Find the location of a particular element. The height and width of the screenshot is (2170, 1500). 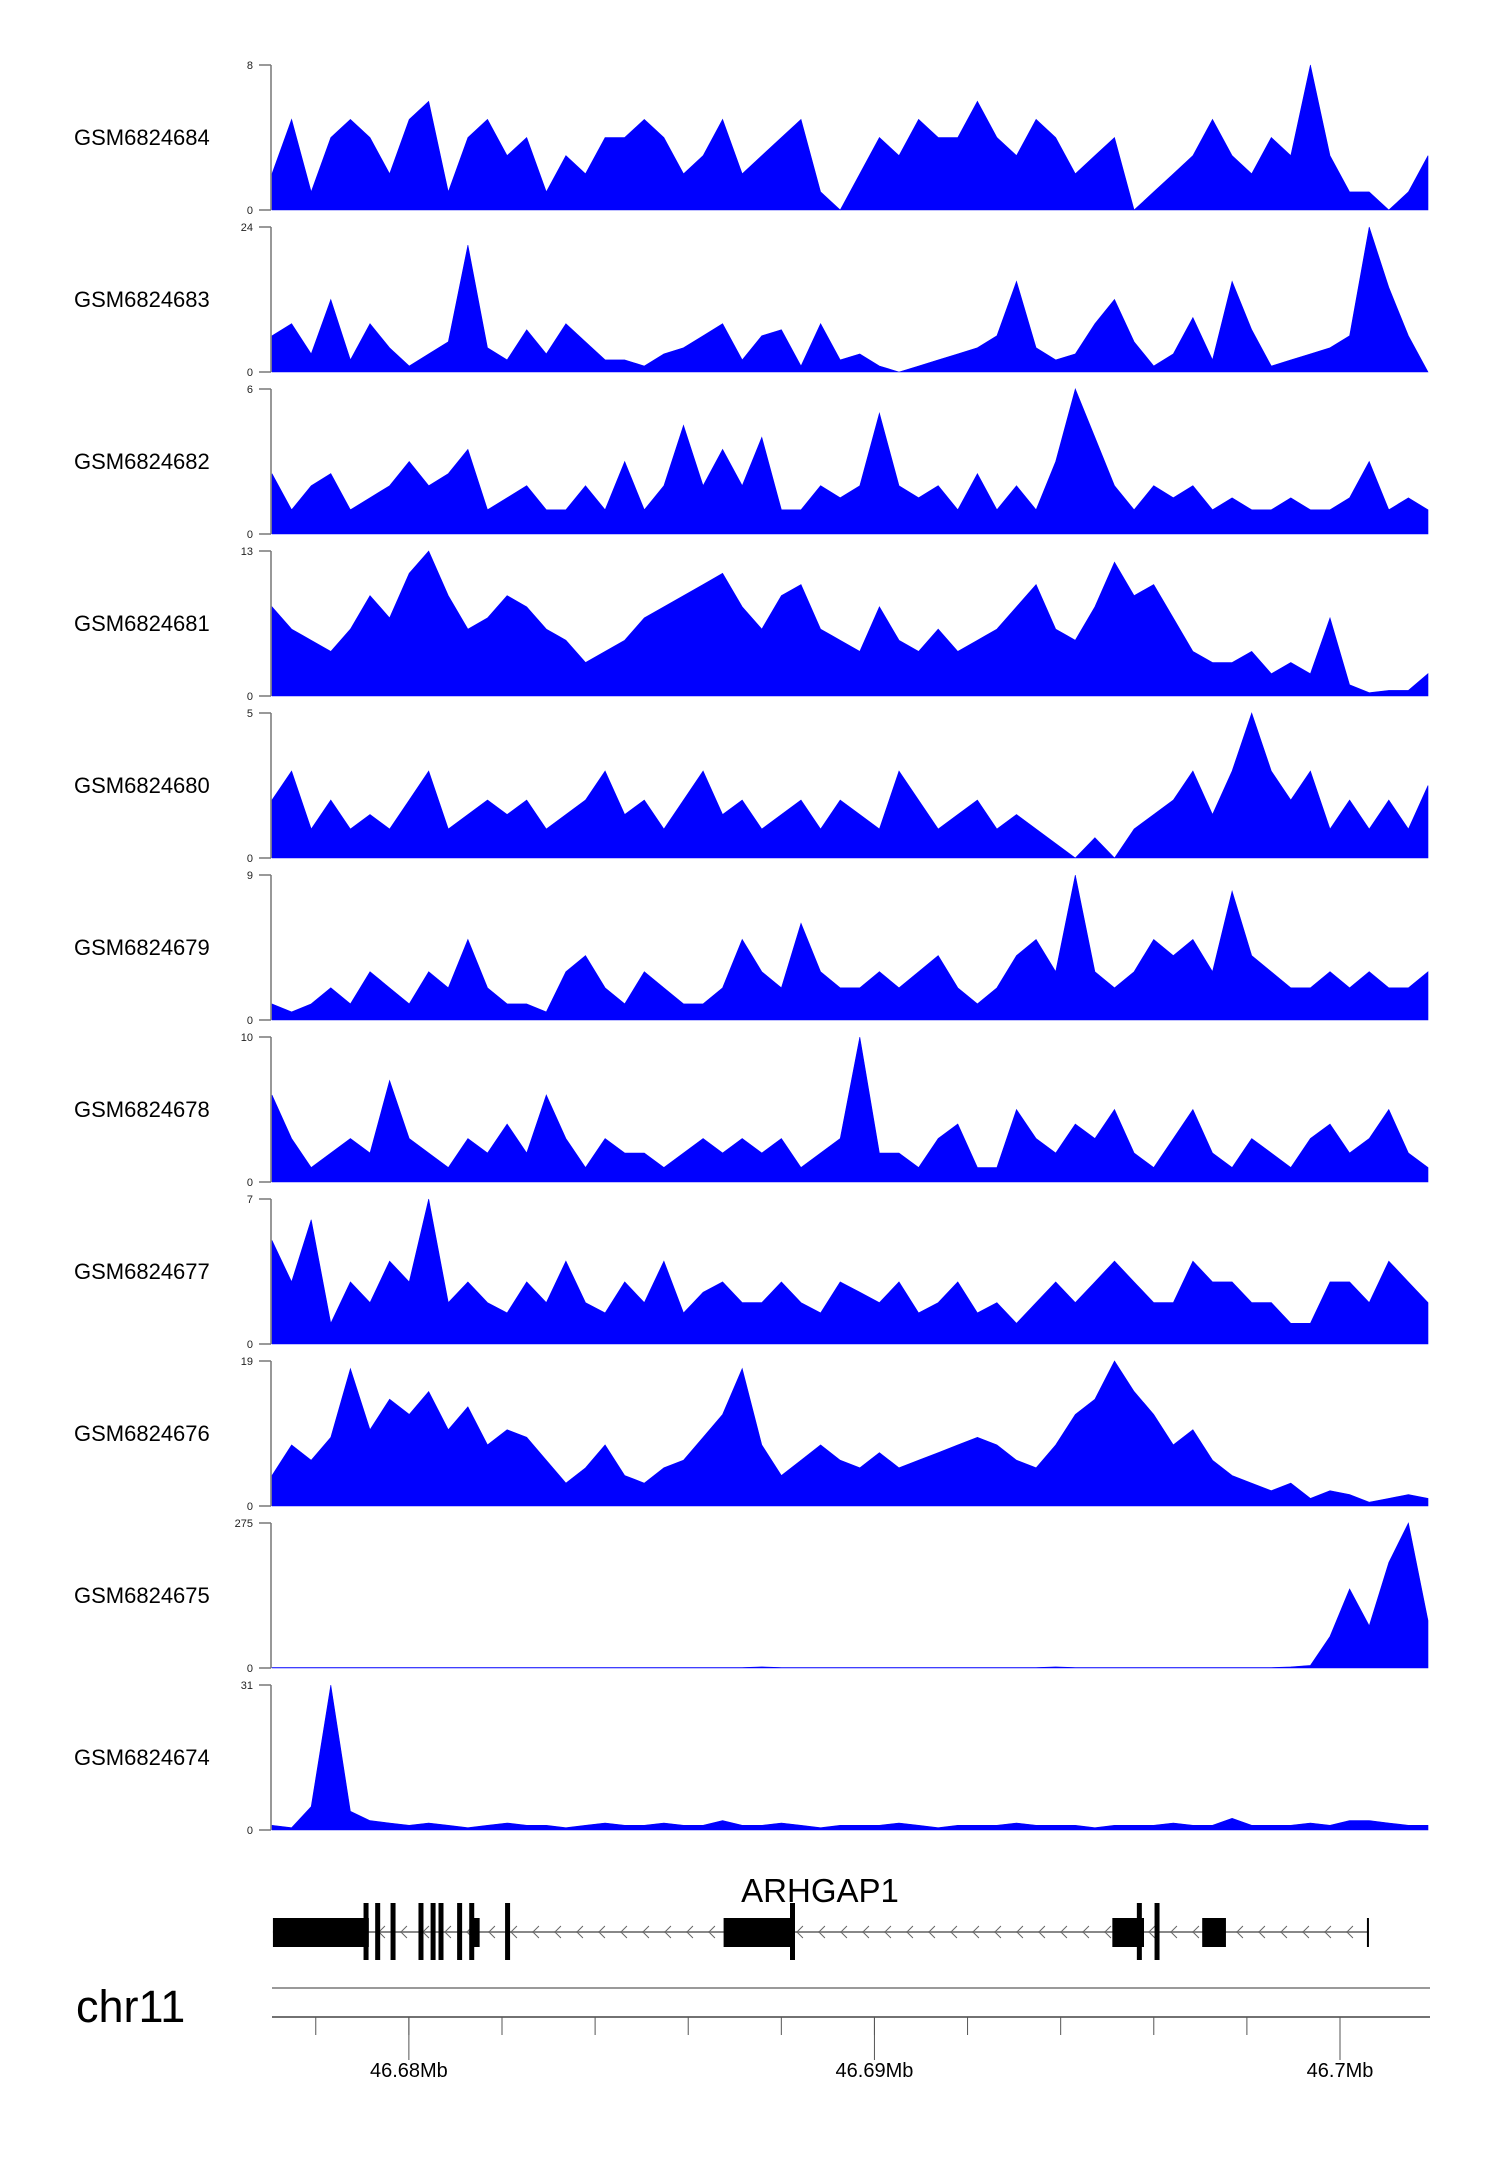

x-tick-label: 46.69Mb is located at coordinates (875, 2071).